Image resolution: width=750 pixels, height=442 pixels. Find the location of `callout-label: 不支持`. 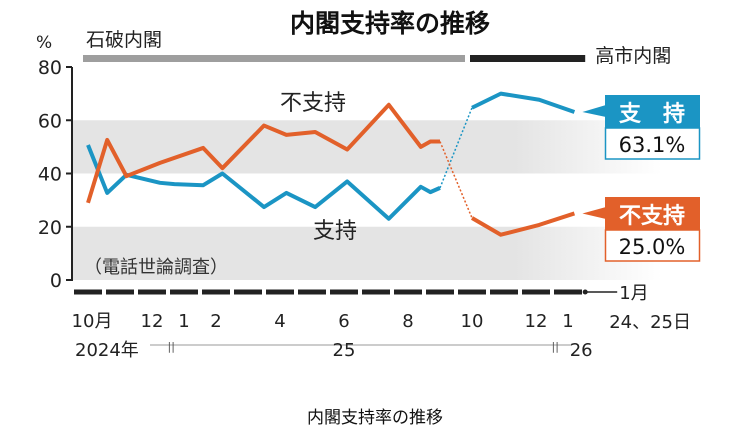

callout-label: 不支持 is located at coordinates (652, 216).